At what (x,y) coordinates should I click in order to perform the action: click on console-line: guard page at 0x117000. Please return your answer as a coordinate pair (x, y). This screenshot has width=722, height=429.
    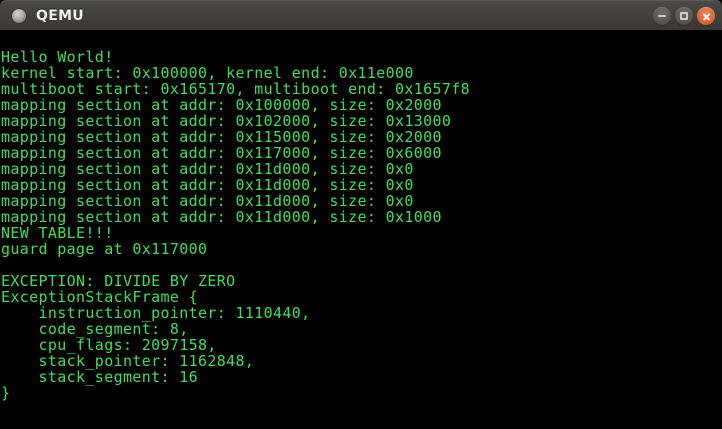
    Looking at the image, I should click on (104, 249).